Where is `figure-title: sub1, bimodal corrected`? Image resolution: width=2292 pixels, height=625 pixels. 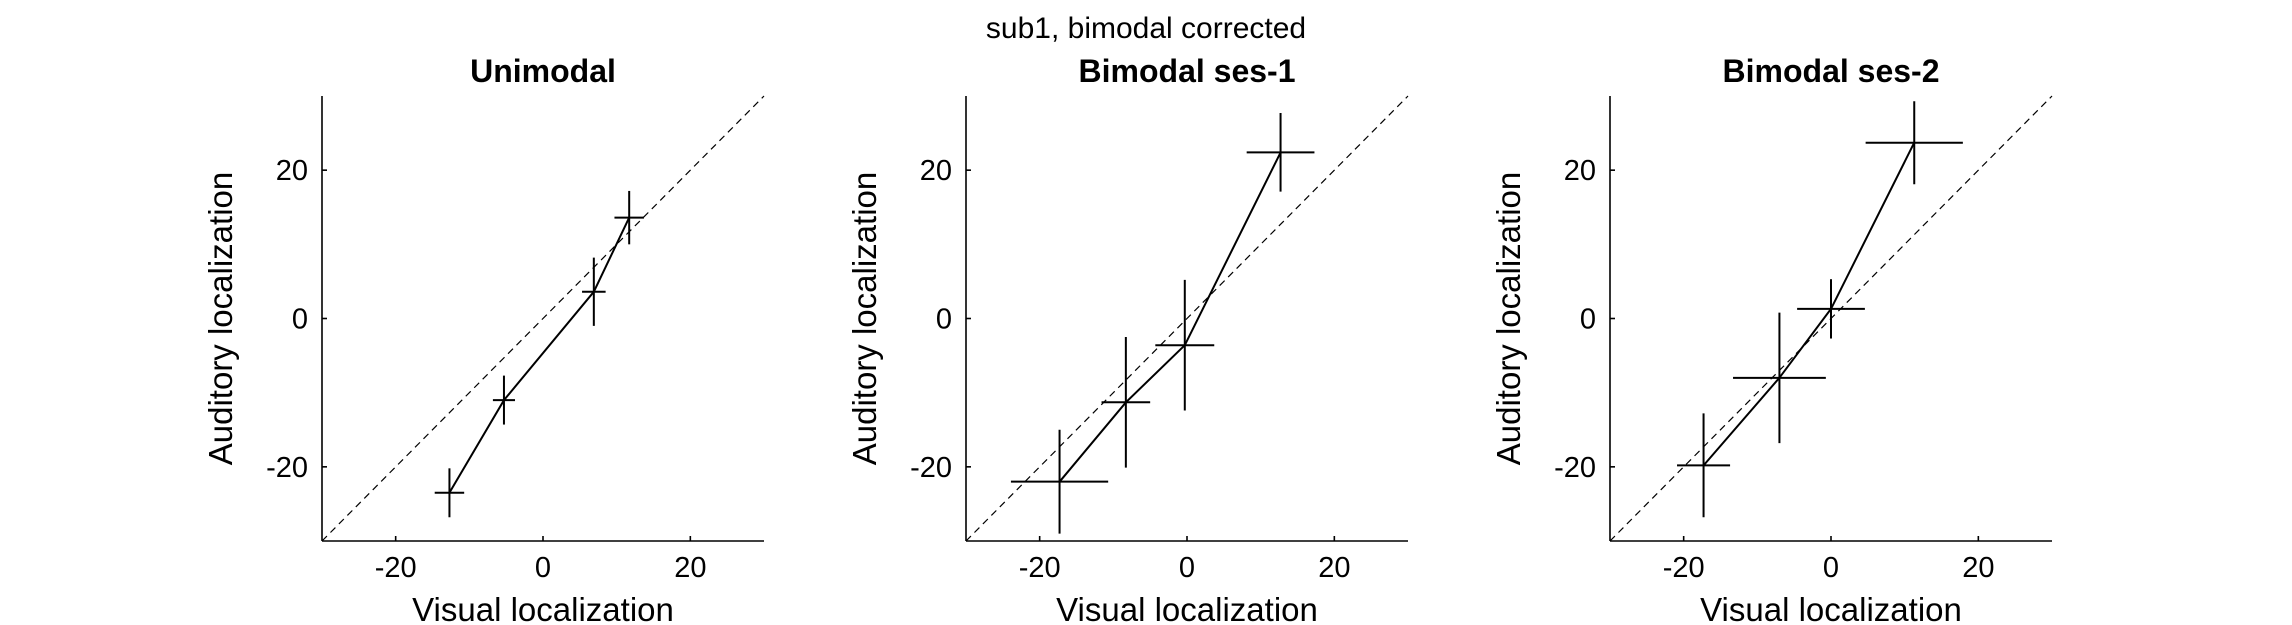
figure-title: sub1, bimodal corrected is located at coordinates (1146, 28).